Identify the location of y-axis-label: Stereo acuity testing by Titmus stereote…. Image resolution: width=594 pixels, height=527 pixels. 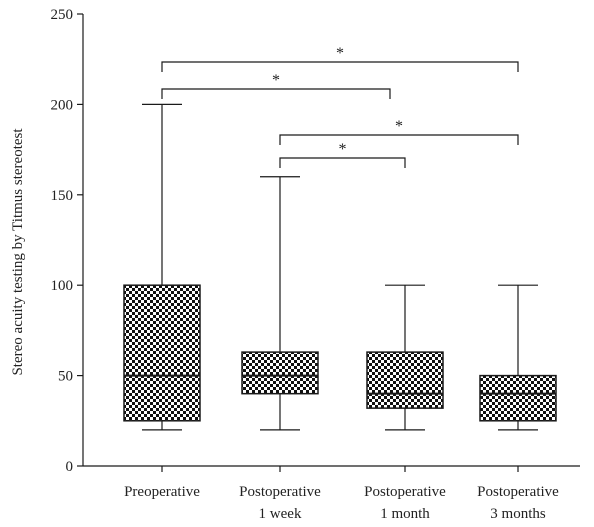
(18, 252).